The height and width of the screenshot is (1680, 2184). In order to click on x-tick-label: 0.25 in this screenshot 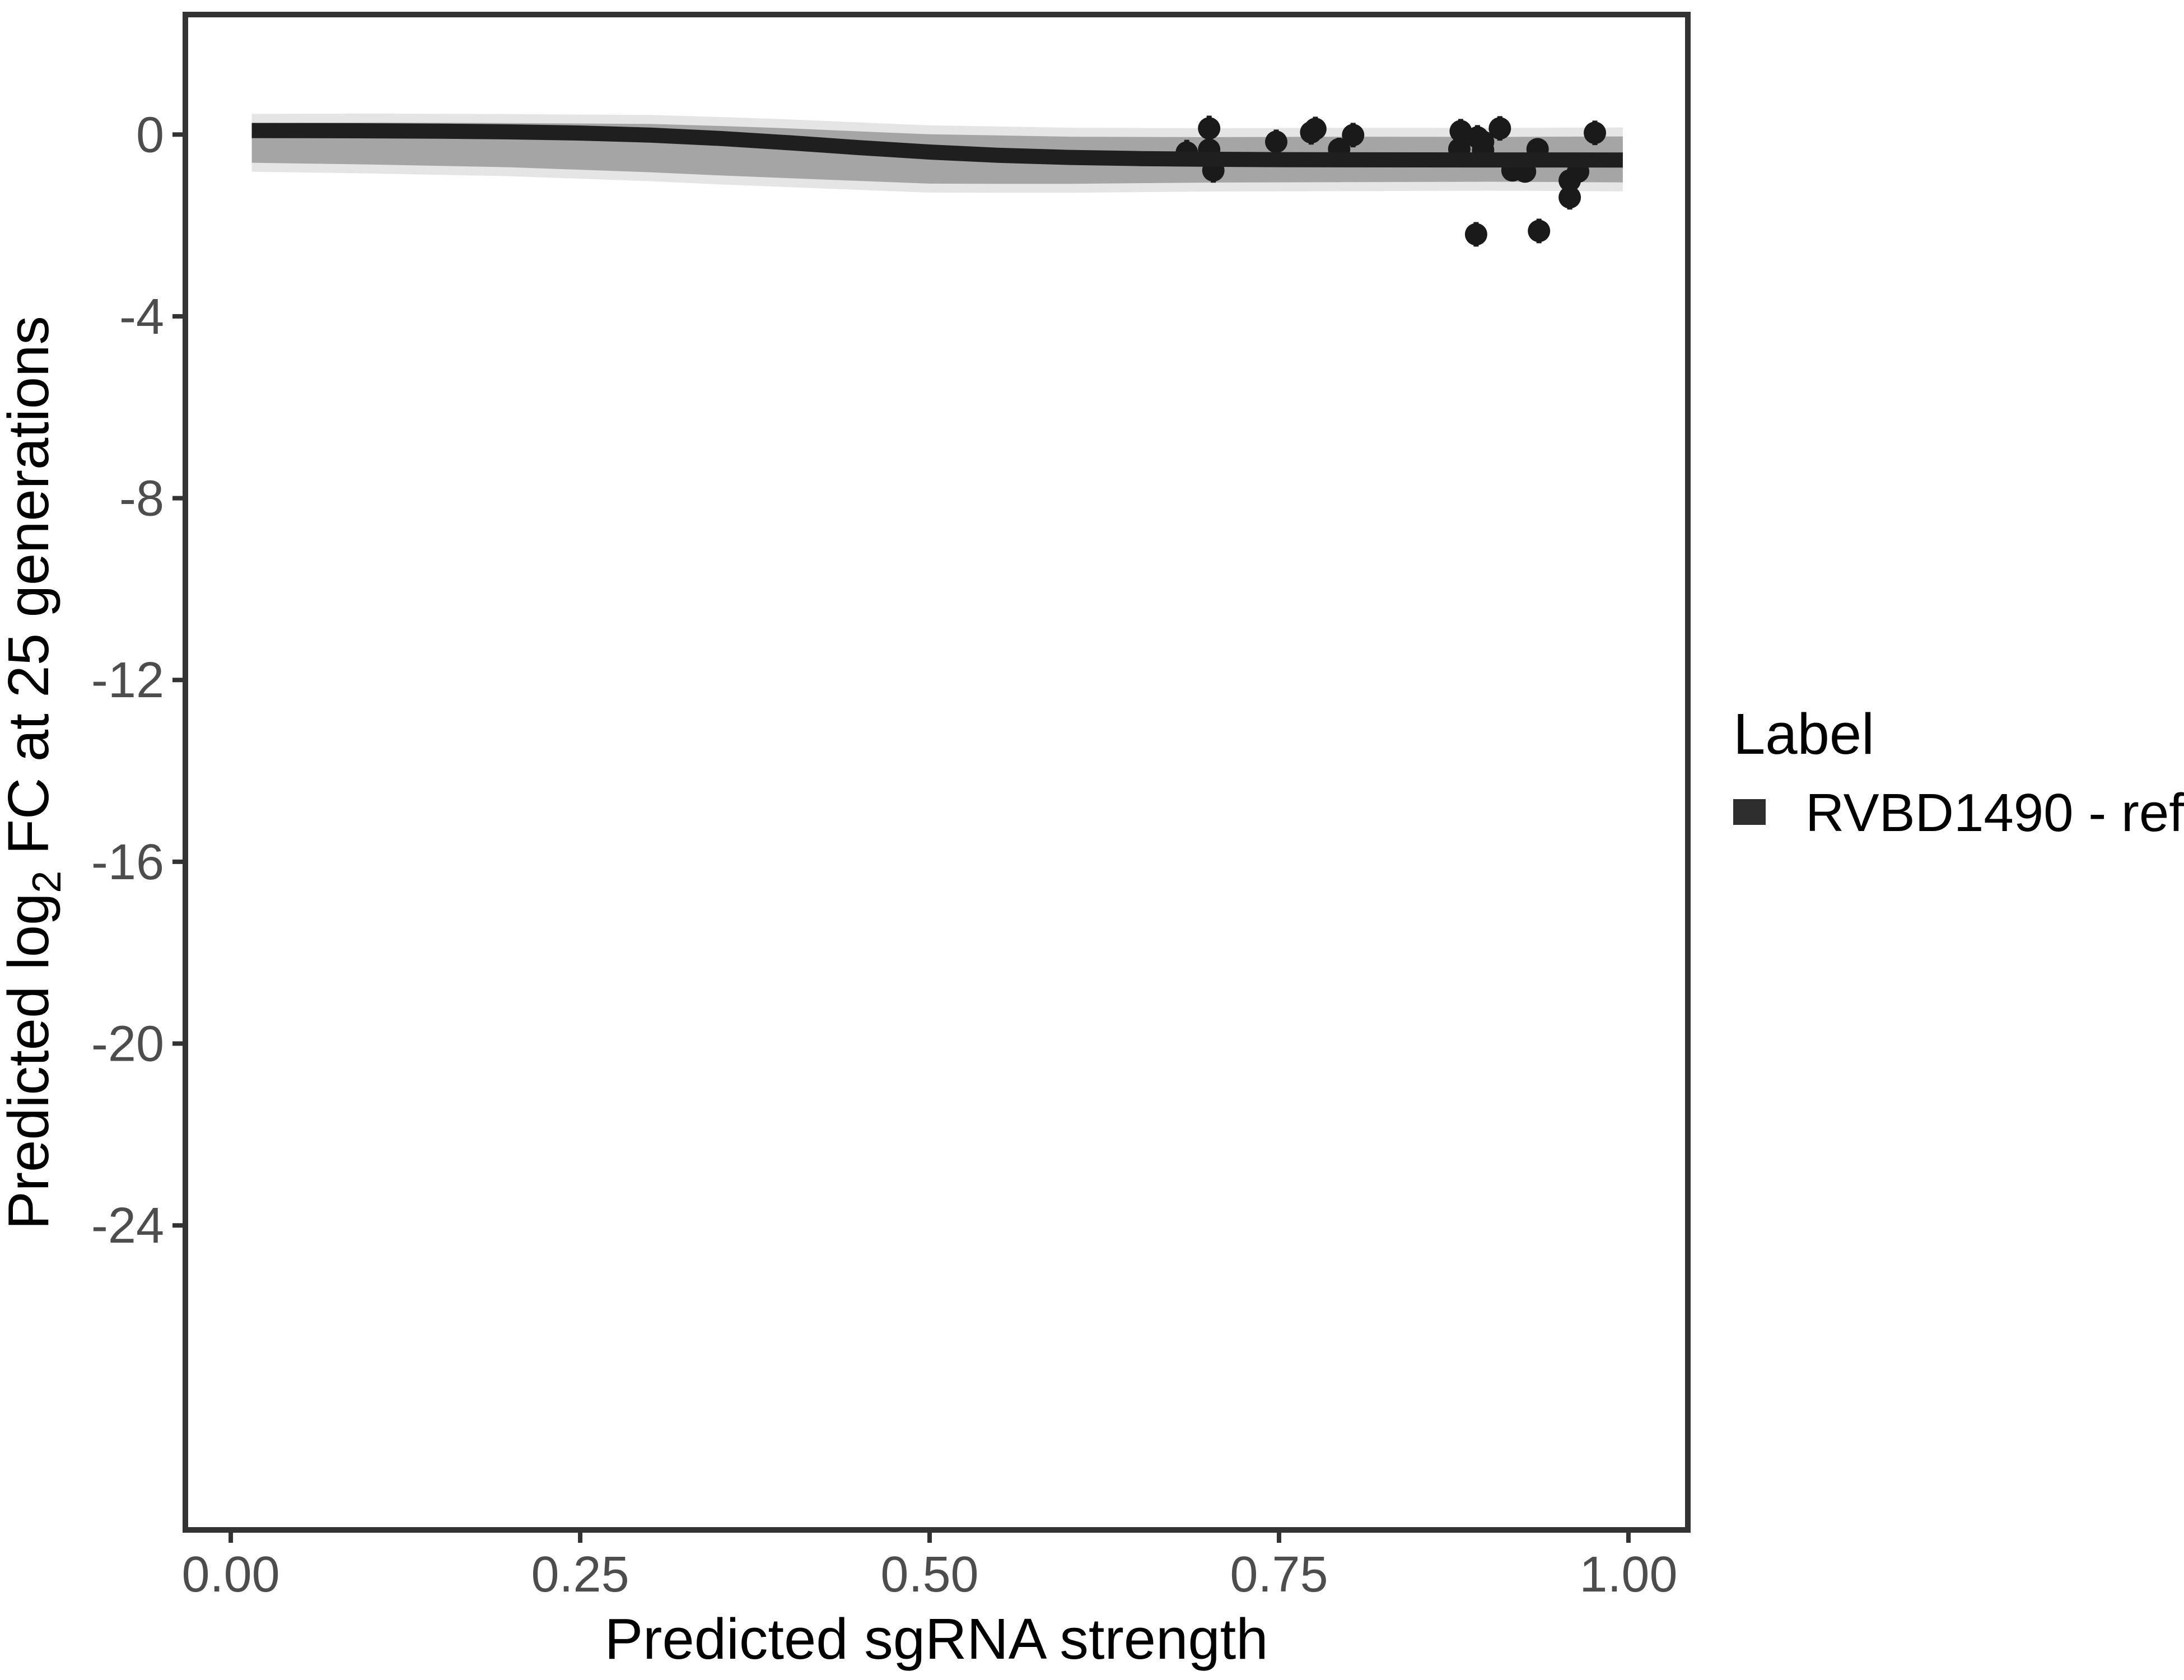, I will do `click(580, 1575)`.